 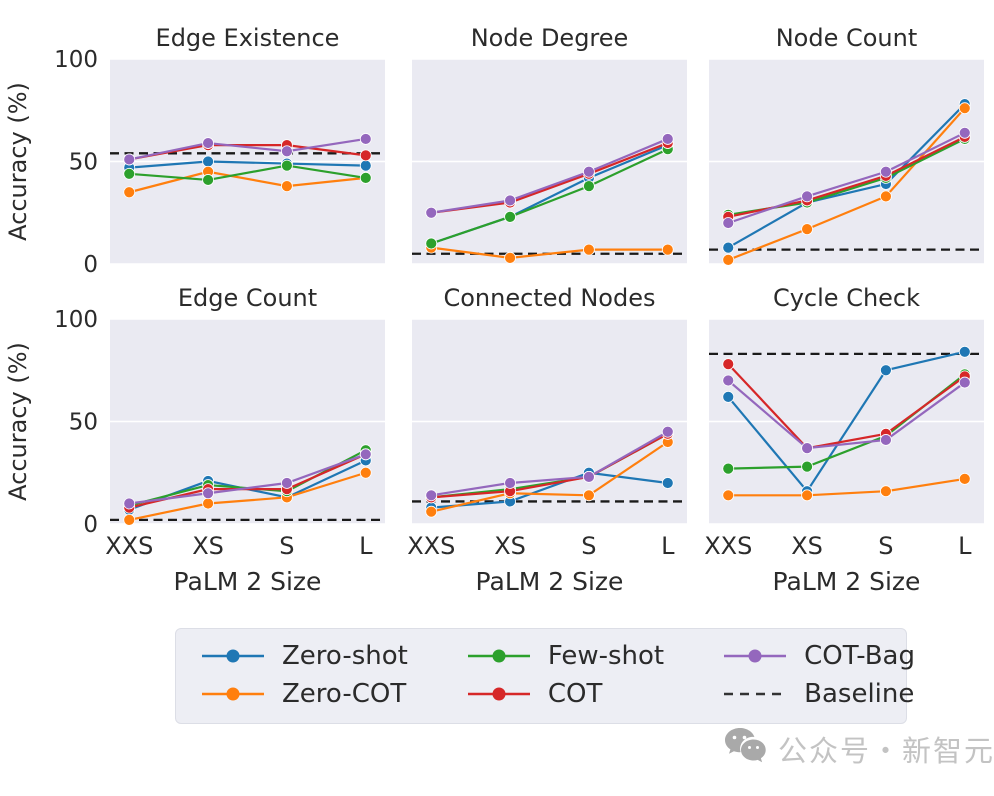 What do you see at coordinates (818, 656) in the screenshot?
I see `legend-entry-cot-bag: COT-Bag` at bounding box center [818, 656].